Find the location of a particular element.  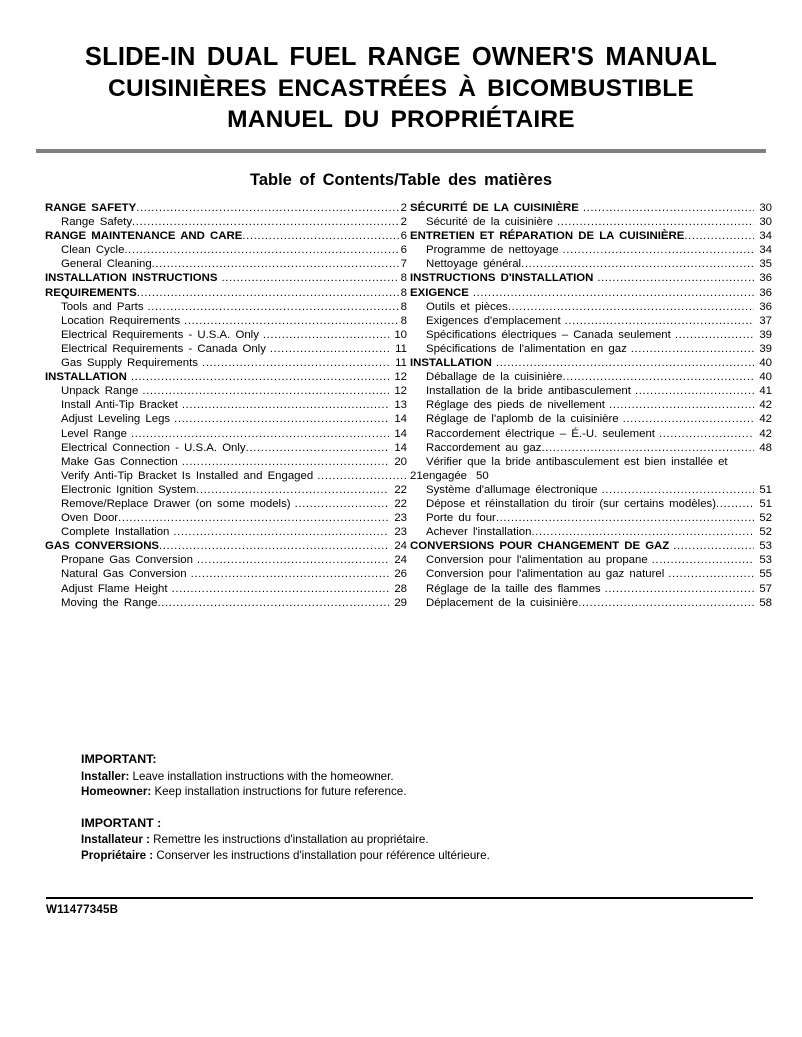

toc-entry: Electrical Requirements - U.S.A. Only 10 is located at coordinates (226, 335).